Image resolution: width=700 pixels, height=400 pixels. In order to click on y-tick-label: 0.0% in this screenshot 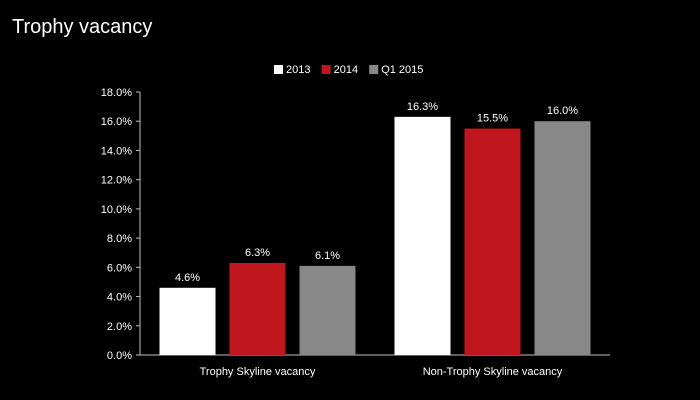, I will do `click(119, 356)`.